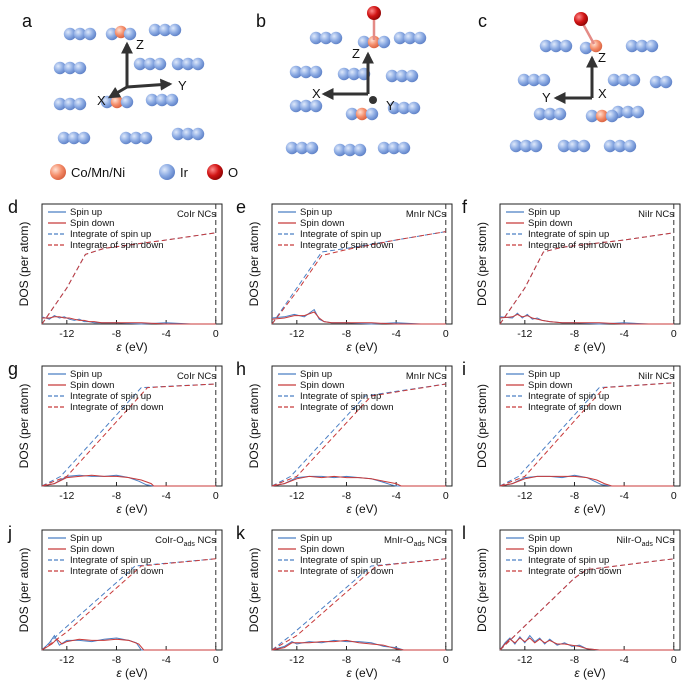 The image size is (698, 699). Describe the element at coordinates (648, 544) in the screenshot. I see `panel-title-subscript: ads` at that location.